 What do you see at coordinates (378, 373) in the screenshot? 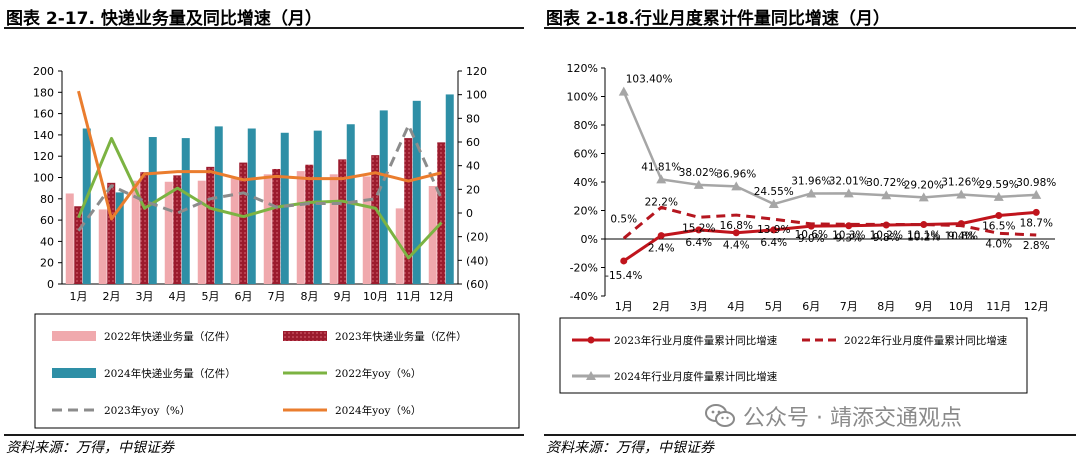
I see `legend-label: 2022年yoy（%）` at bounding box center [378, 373].